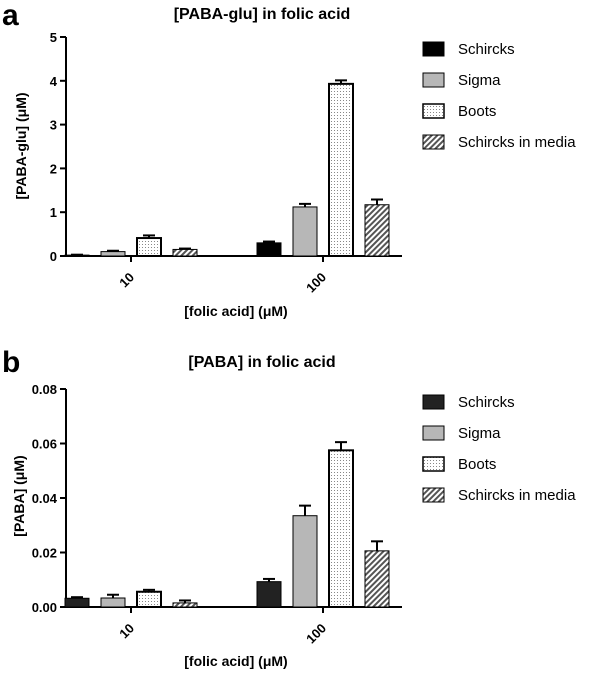  I want to click on panel-b-title: [PABA] in folic acid, so click(261, 362).